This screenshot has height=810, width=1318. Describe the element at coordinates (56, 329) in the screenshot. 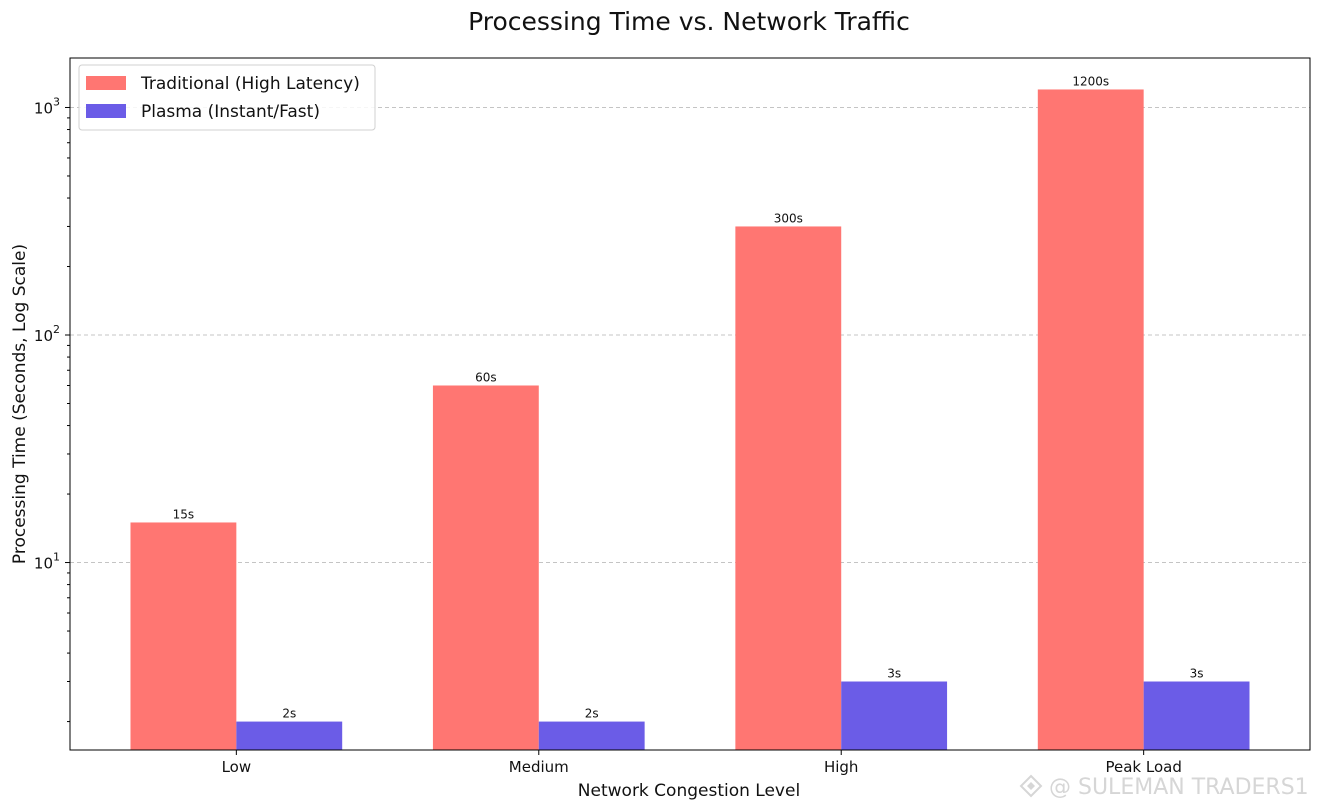

I see `y-tick-exponent: 2` at that location.